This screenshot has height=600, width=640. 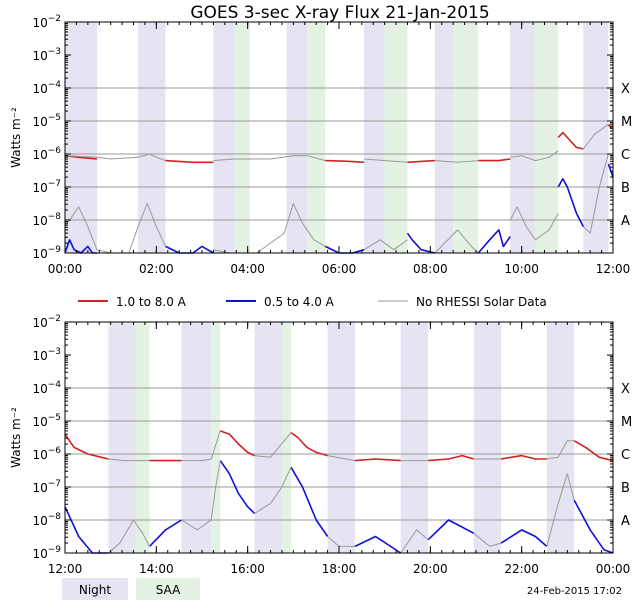 I want to click on legend-label-nodata: No RHESSI Solar Data, so click(x=481, y=302).